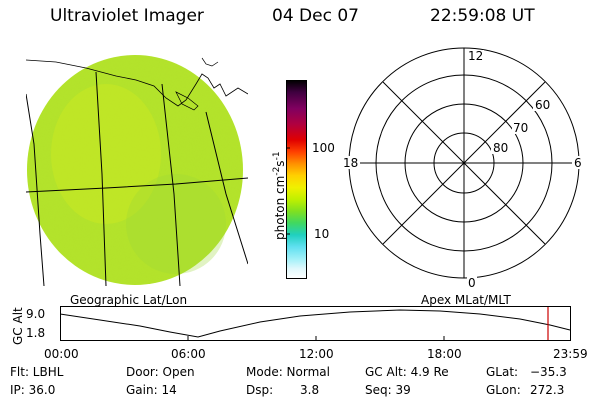 The height and width of the screenshot is (400, 600). What do you see at coordinates (466, 300) in the screenshot?
I see `apex-label: Apex MLat/MLT` at bounding box center [466, 300].